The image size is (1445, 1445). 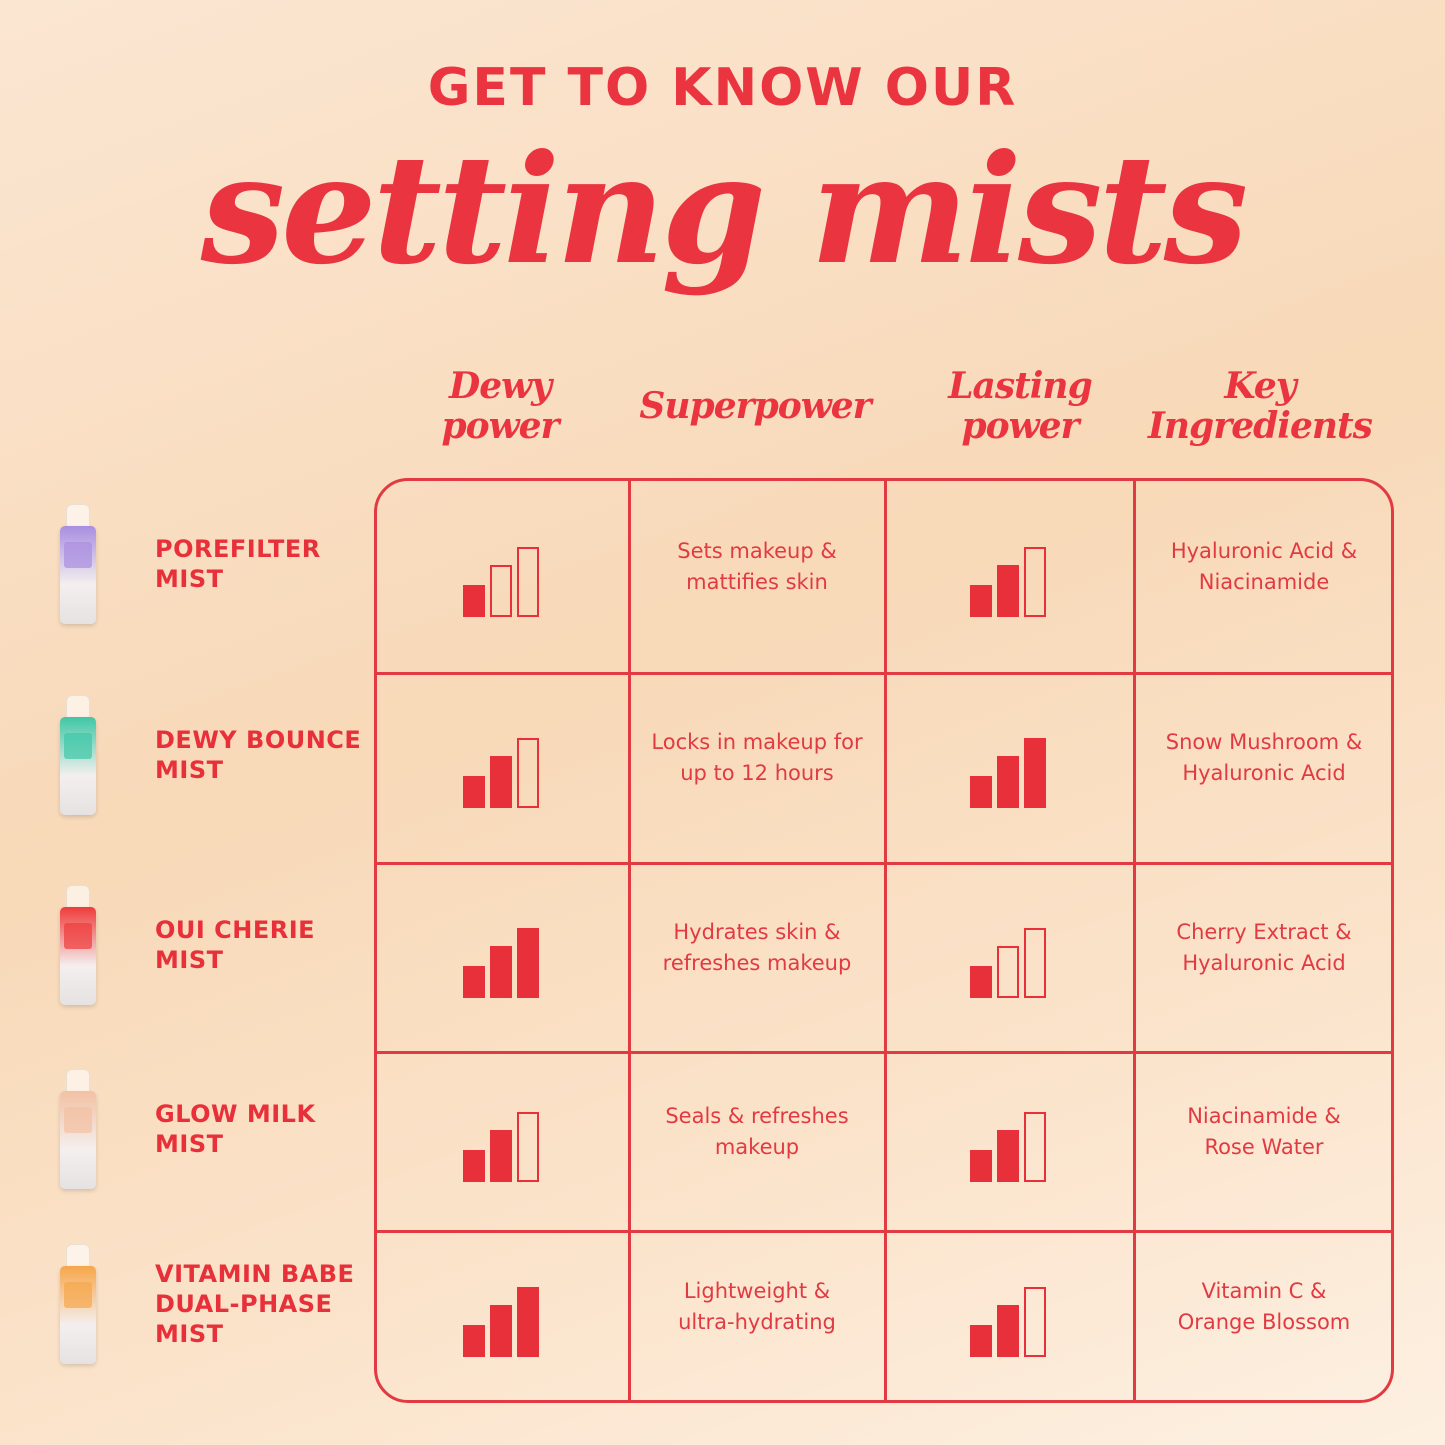 I want to click on ingredients-cell-line: Cherry Extract &, so click(x=1264, y=931).